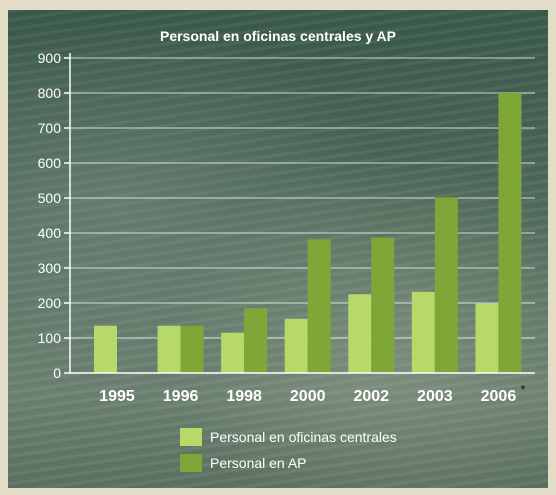 The height and width of the screenshot is (495, 556). I want to click on y-tick-label: 700, so click(50, 128).